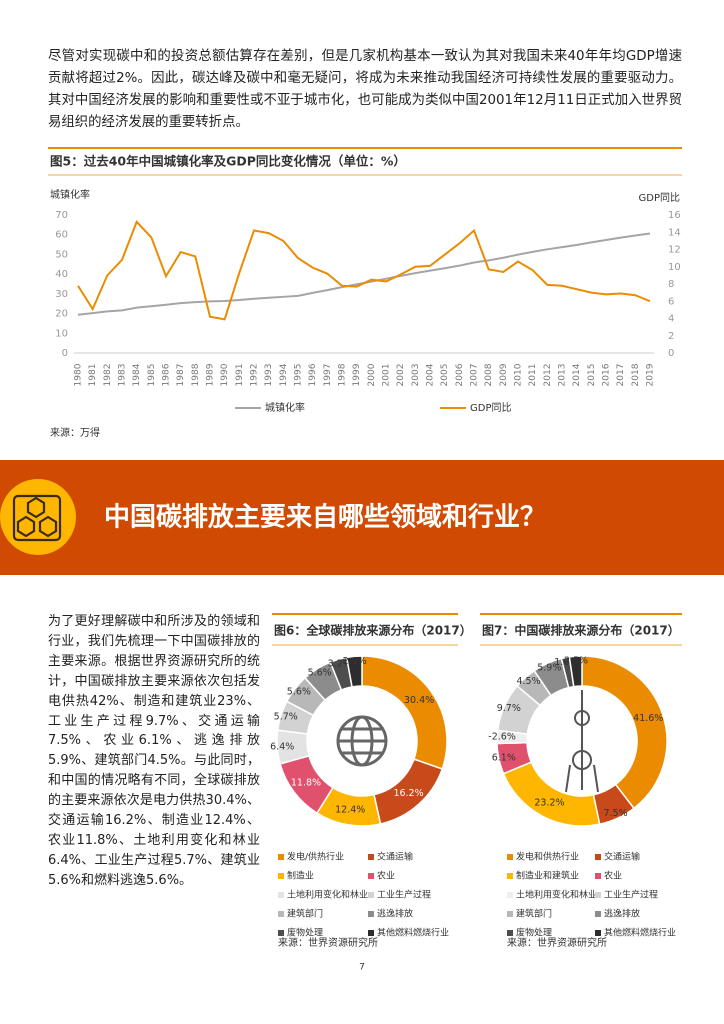 The height and width of the screenshot is (1024, 724). Describe the element at coordinates (576, 661) in the screenshot. I see `data-label: 2.5%` at that location.